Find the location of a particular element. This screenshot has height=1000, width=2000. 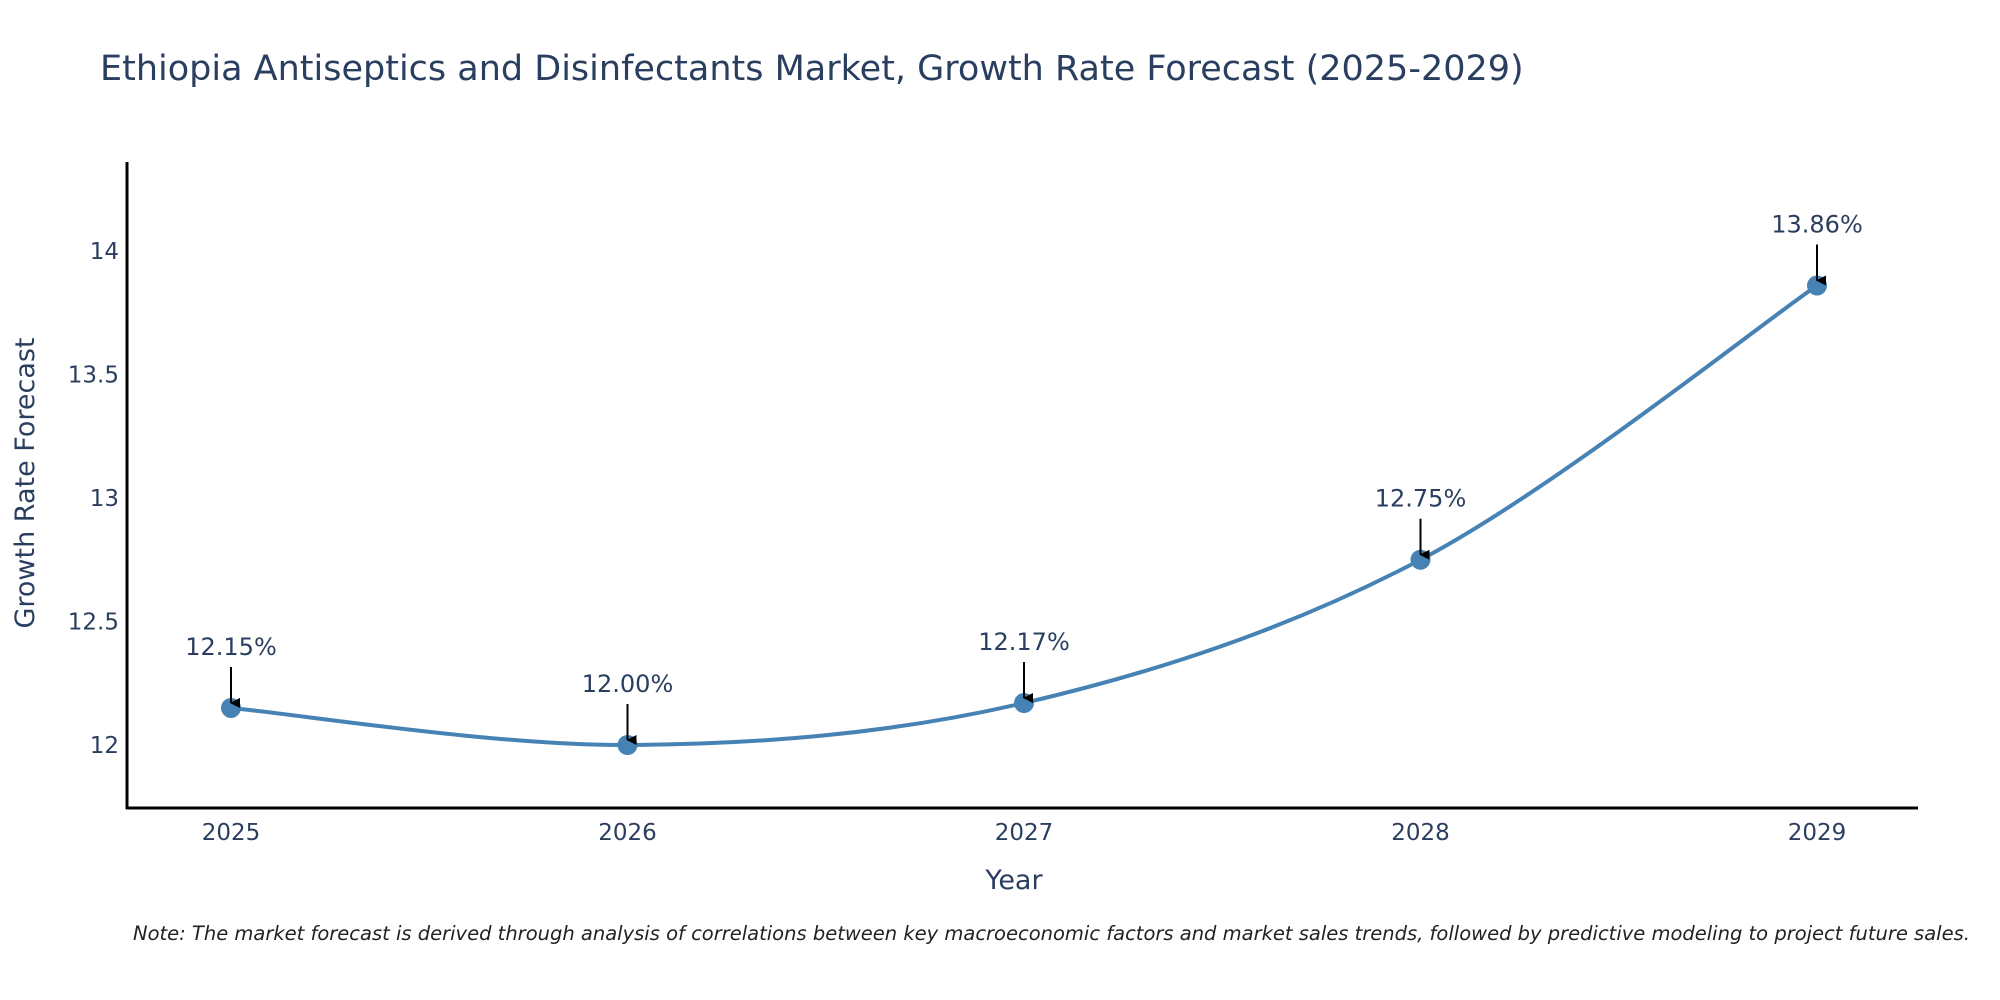

y-tick-label: 12 is located at coordinates (104, 746).